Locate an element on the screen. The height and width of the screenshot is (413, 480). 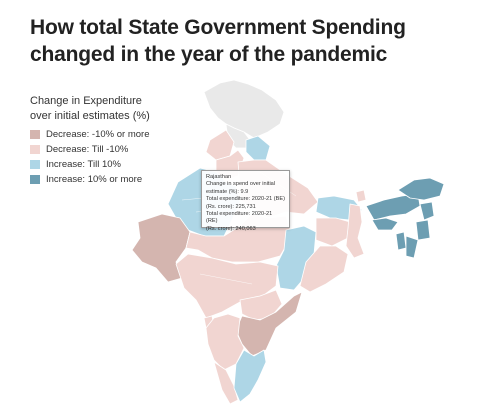
title-line-2: changed in the year of the pandemic is located at coordinates (209, 54).